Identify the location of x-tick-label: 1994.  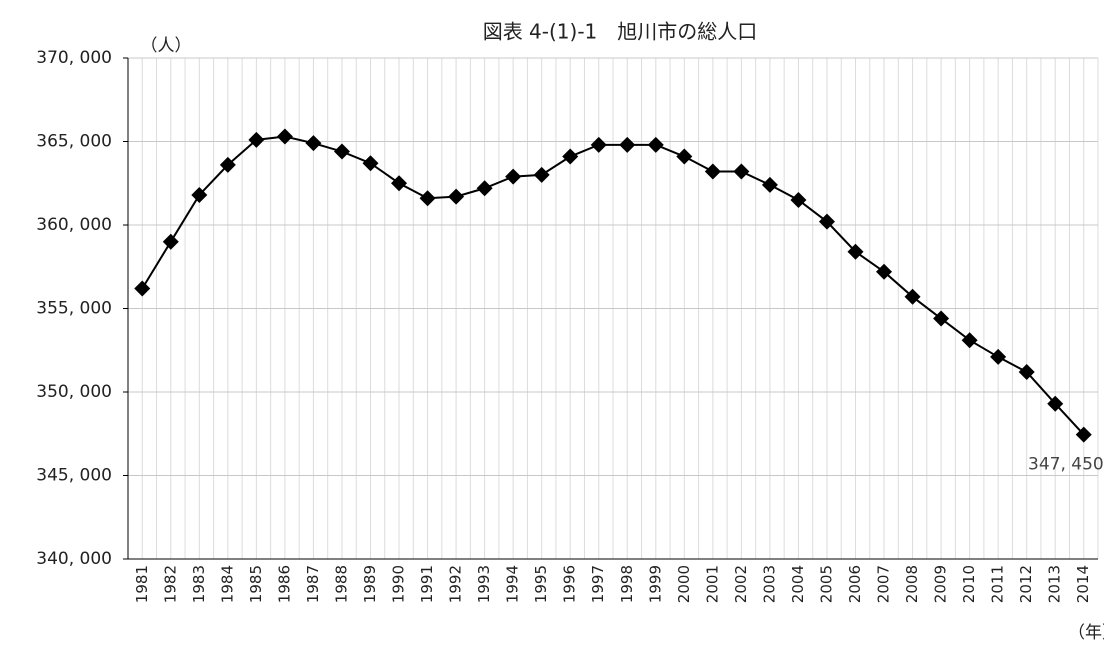
(513, 584).